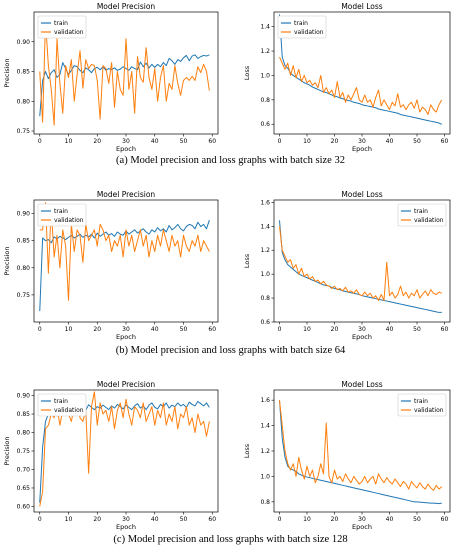  I want to click on y-tick-label: 0.65, so click(24, 488).